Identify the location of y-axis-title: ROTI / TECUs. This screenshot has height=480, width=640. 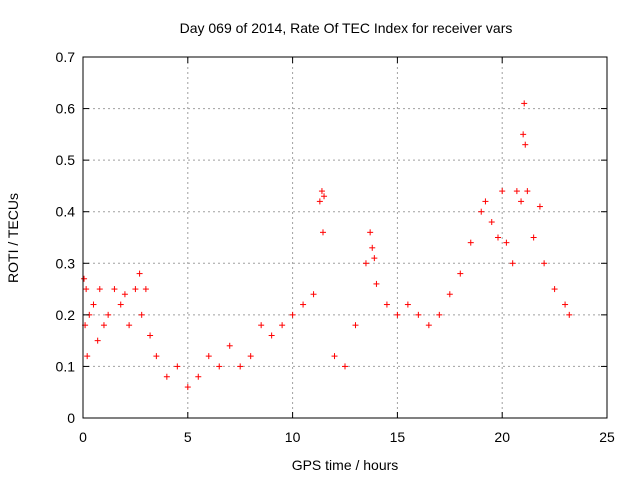
(13, 238).